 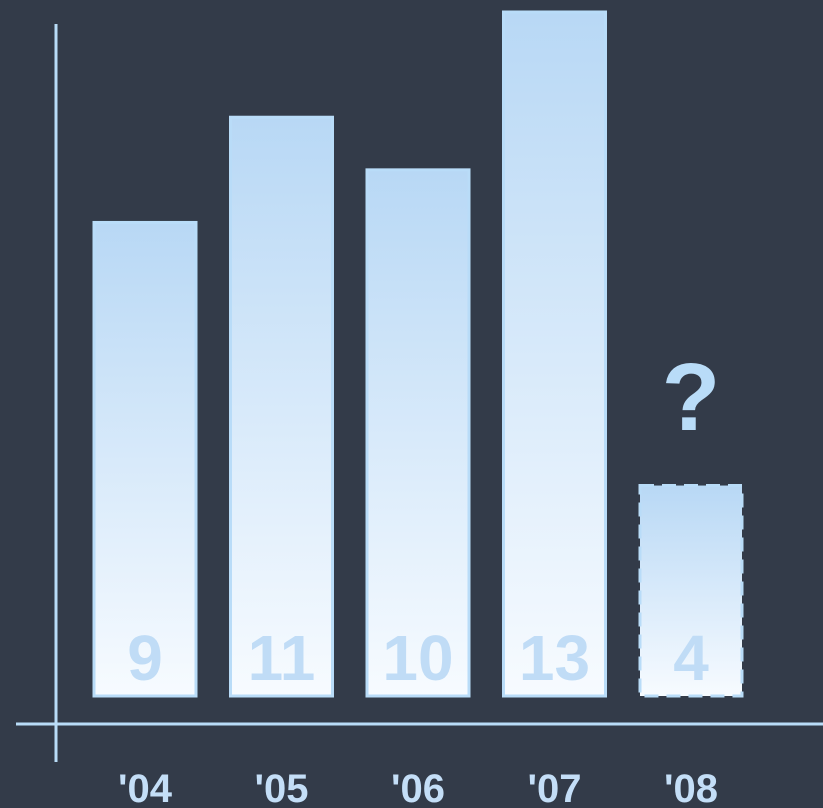 I want to click on value-label-06: 10, so click(x=417, y=658).